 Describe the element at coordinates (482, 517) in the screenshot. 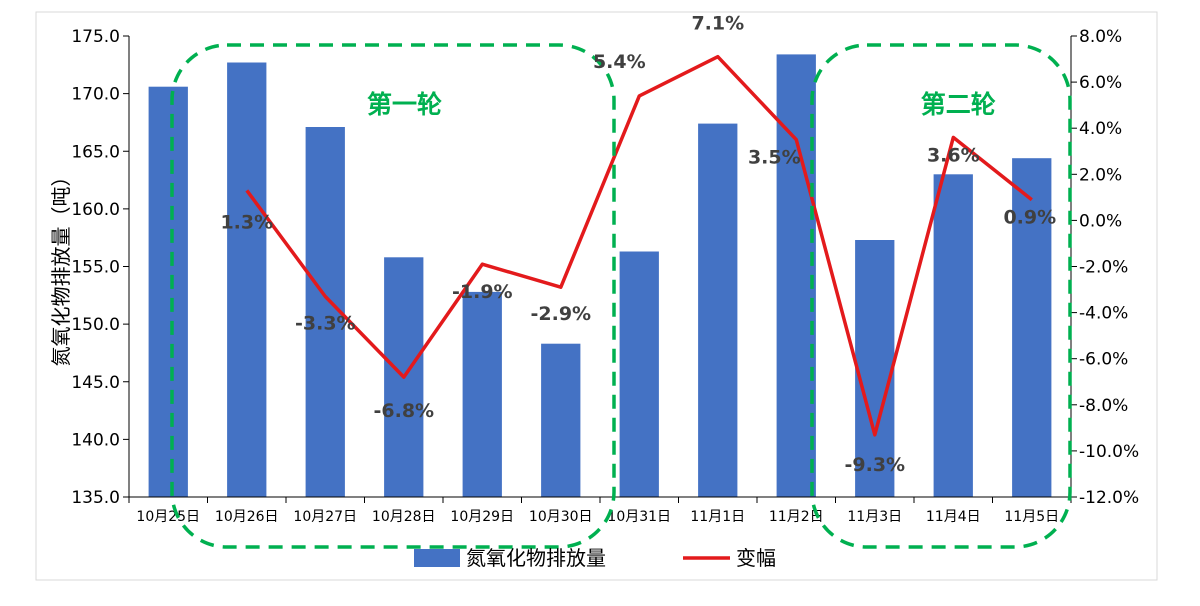

I see `x-tick-label: 10月29日` at that location.